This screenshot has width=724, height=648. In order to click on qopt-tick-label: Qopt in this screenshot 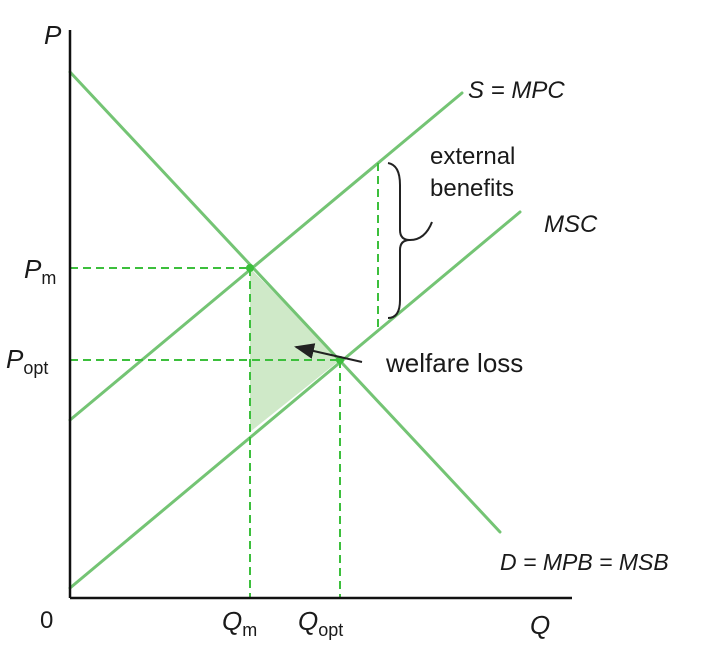, I will do `click(320, 623)`.